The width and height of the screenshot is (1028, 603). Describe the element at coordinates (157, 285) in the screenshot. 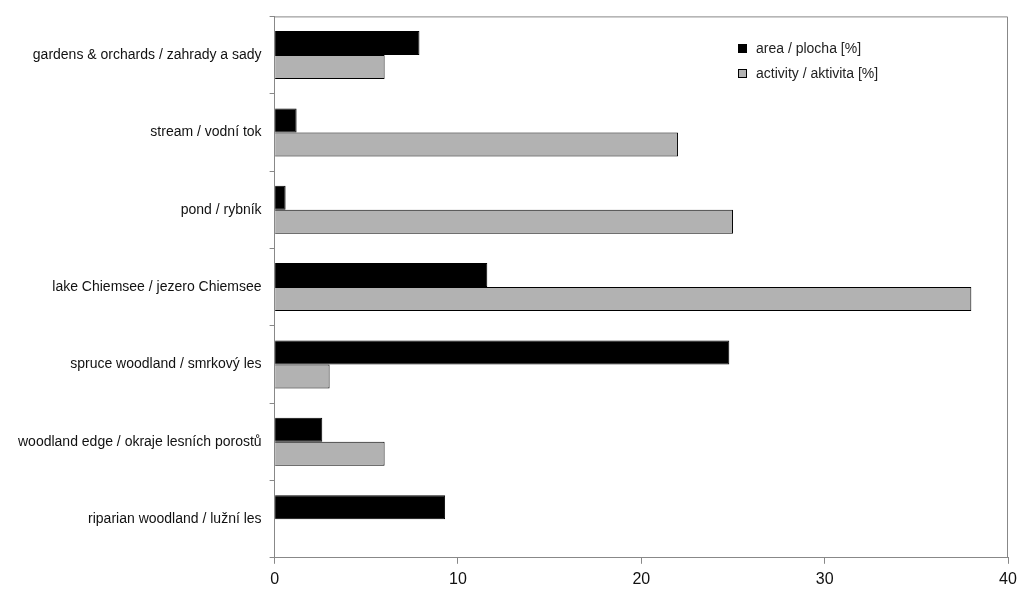

I see `y-tick-label: lake Chiemsee / jezero Chiemsee` at that location.